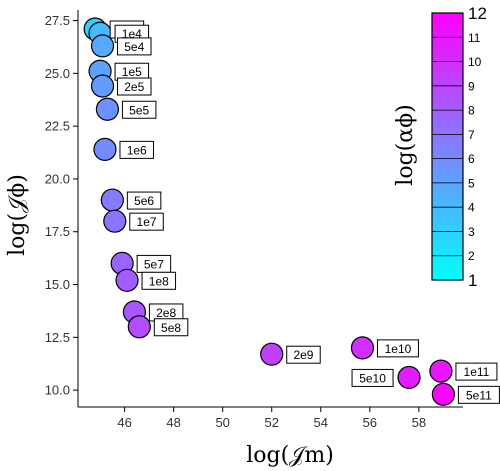  I want to click on point-label: 2e8, so click(166, 312).